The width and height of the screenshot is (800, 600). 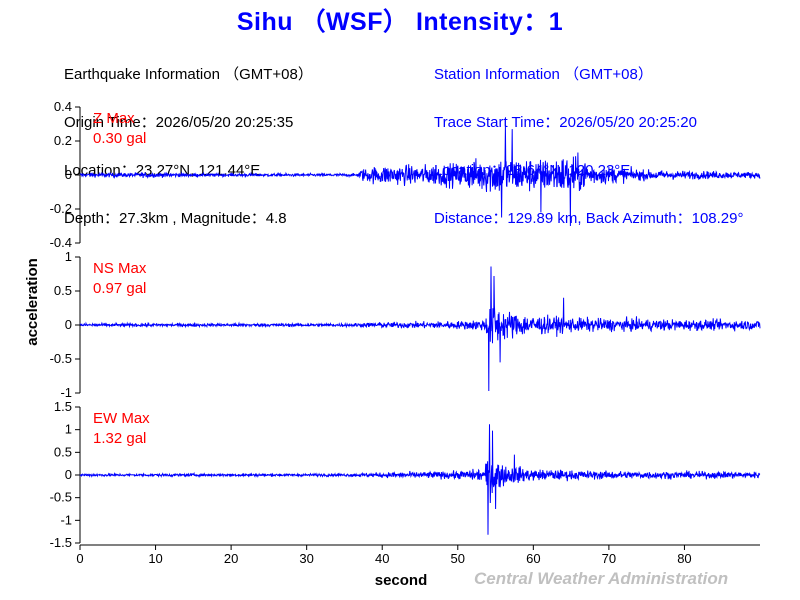 What do you see at coordinates (533, 558) in the screenshot?
I see `x-tick-label: 60` at bounding box center [533, 558].